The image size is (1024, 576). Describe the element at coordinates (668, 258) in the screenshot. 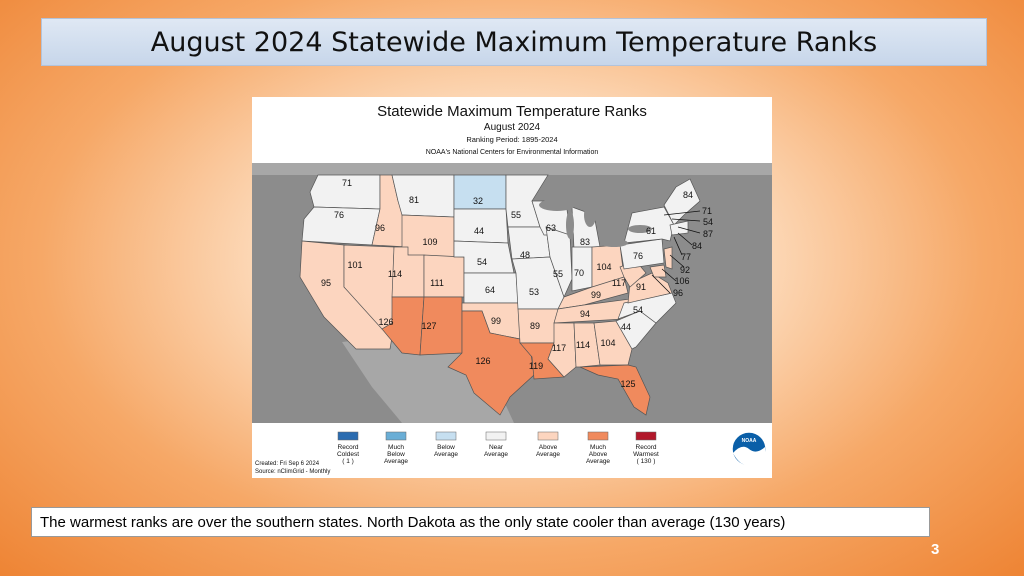

I see `state-nj` at that location.